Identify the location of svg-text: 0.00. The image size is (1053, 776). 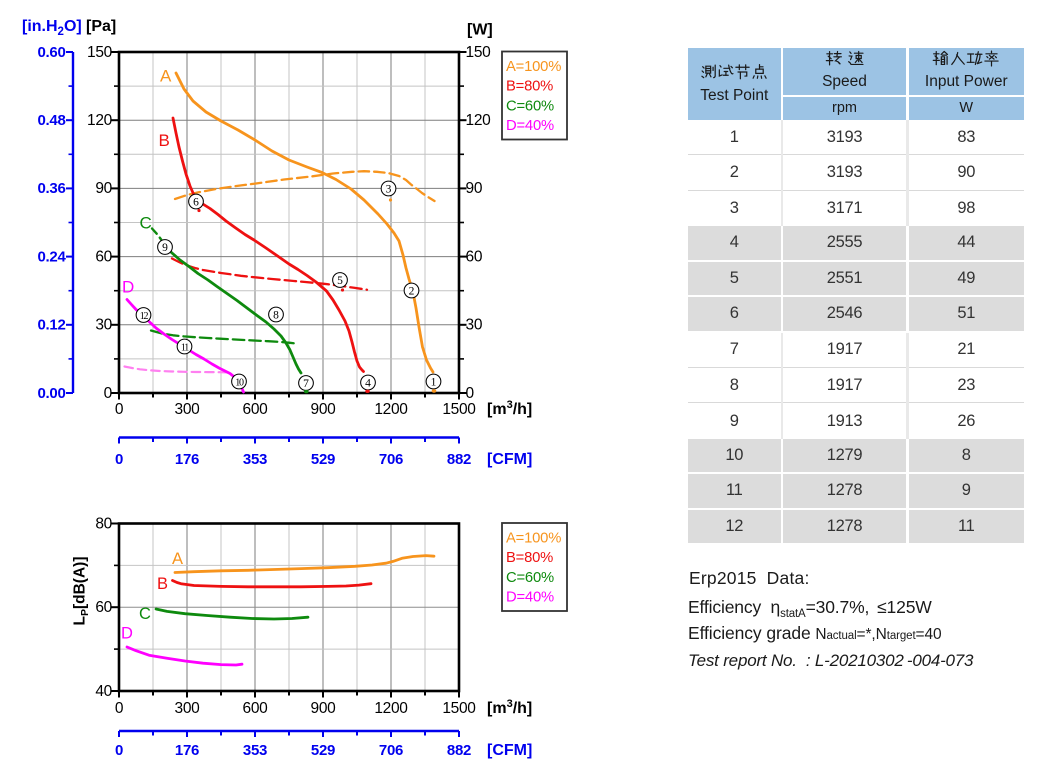
(52, 393).